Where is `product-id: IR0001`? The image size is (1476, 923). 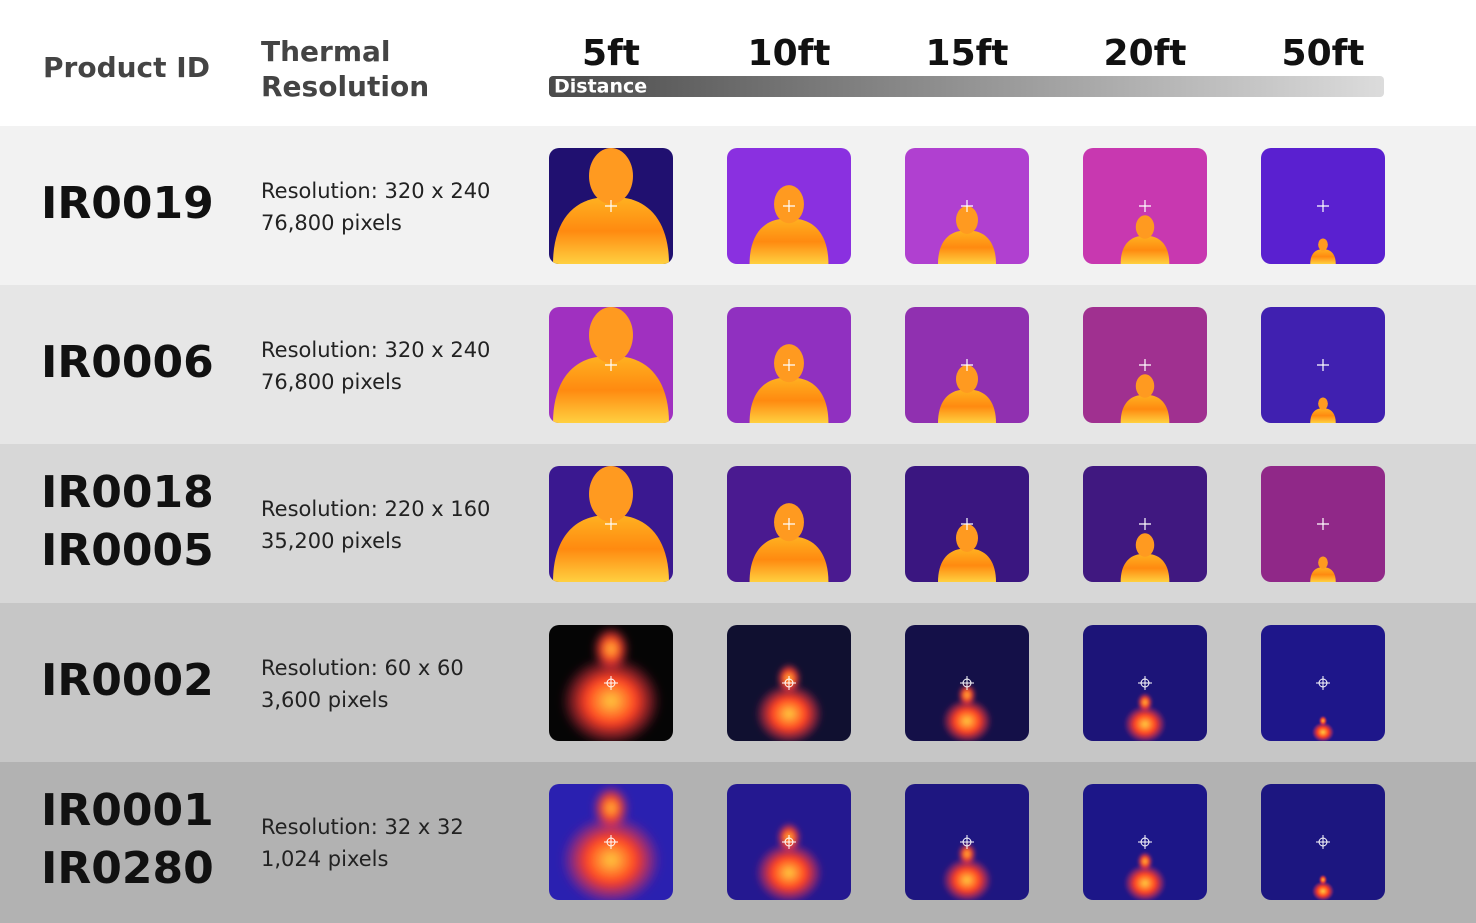
product-id: IR0001 is located at coordinates (127, 810).